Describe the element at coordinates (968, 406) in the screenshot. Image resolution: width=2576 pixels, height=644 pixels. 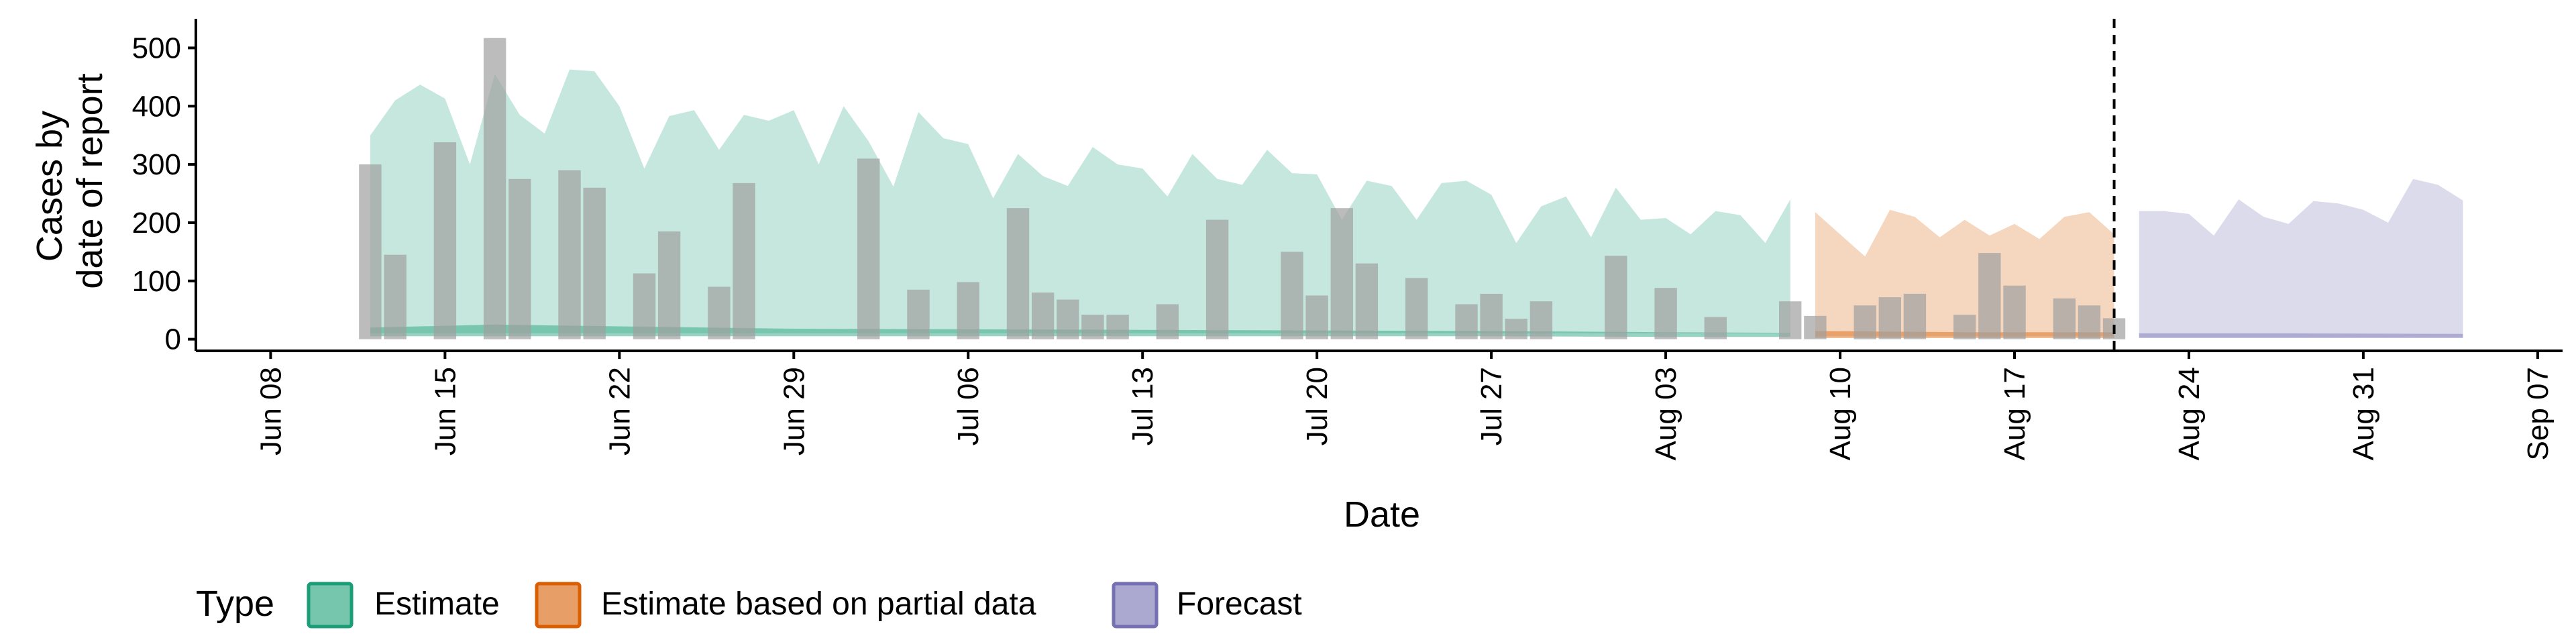
I see `x-tick-label: Jul 06` at that location.